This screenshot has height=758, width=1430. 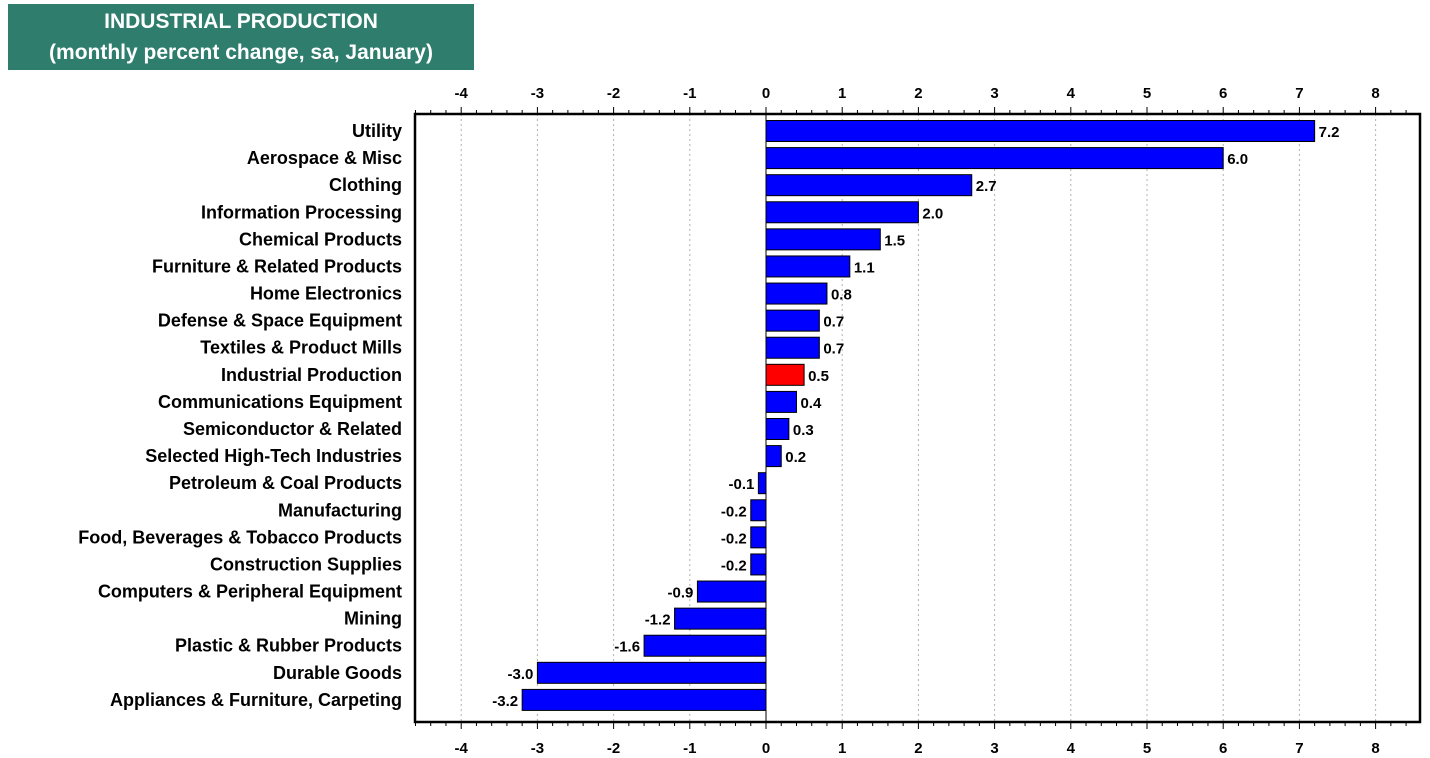 I want to click on category-label: Utility, so click(x=377, y=131).